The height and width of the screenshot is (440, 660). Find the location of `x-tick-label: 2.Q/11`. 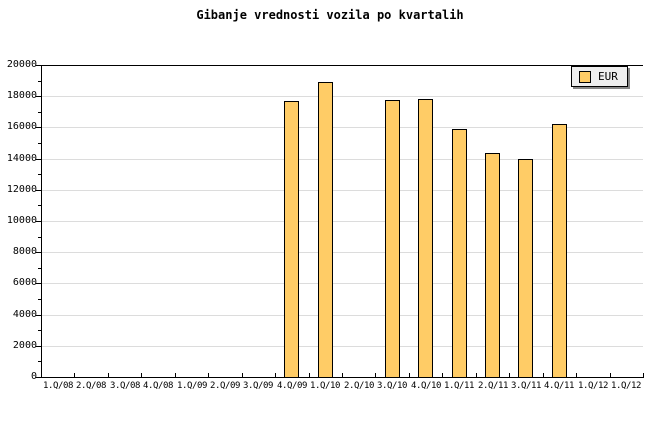

x-tick-label: 2.Q/11 is located at coordinates (493, 386).